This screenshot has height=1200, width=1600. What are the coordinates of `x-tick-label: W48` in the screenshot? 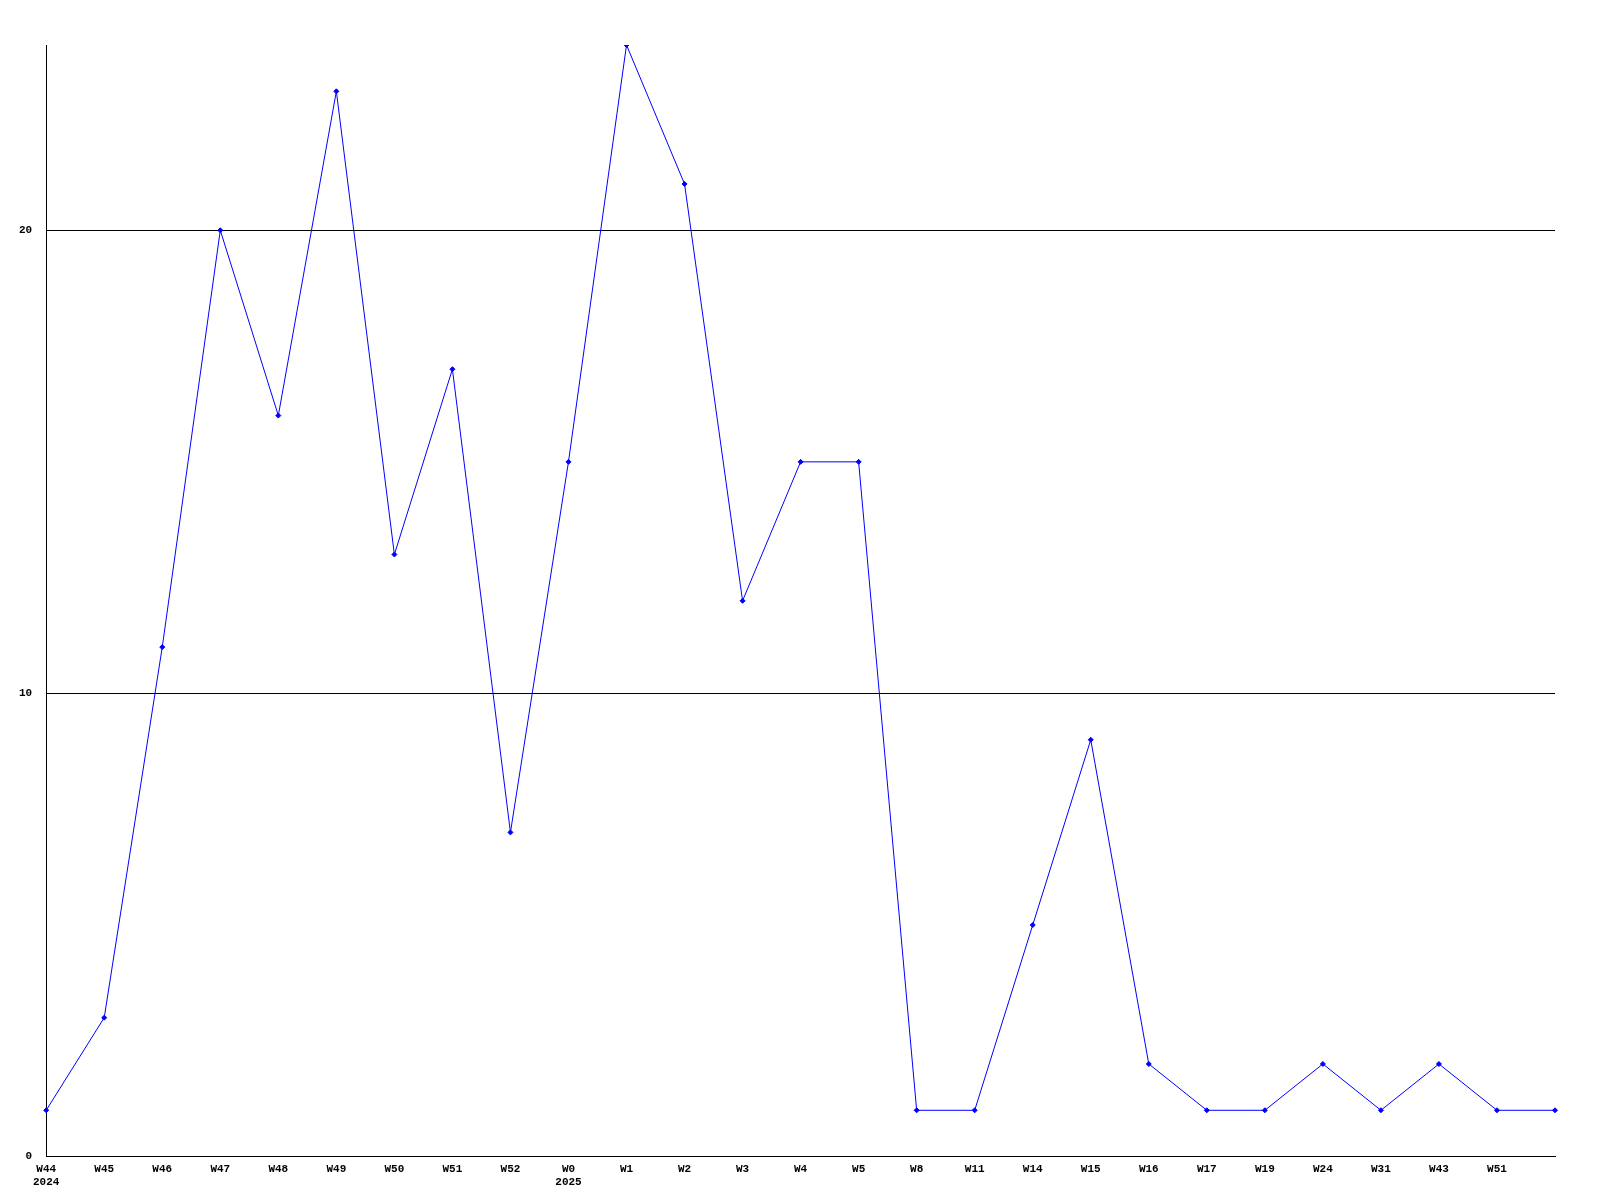 It's located at (278, 1168).